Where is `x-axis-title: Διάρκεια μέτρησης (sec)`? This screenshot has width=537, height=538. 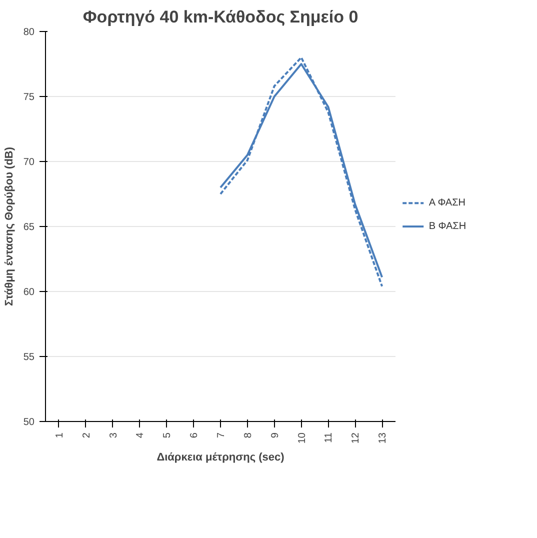 x-axis-title: Διάρκεια μέτρησης (sec) is located at coordinates (220, 458).